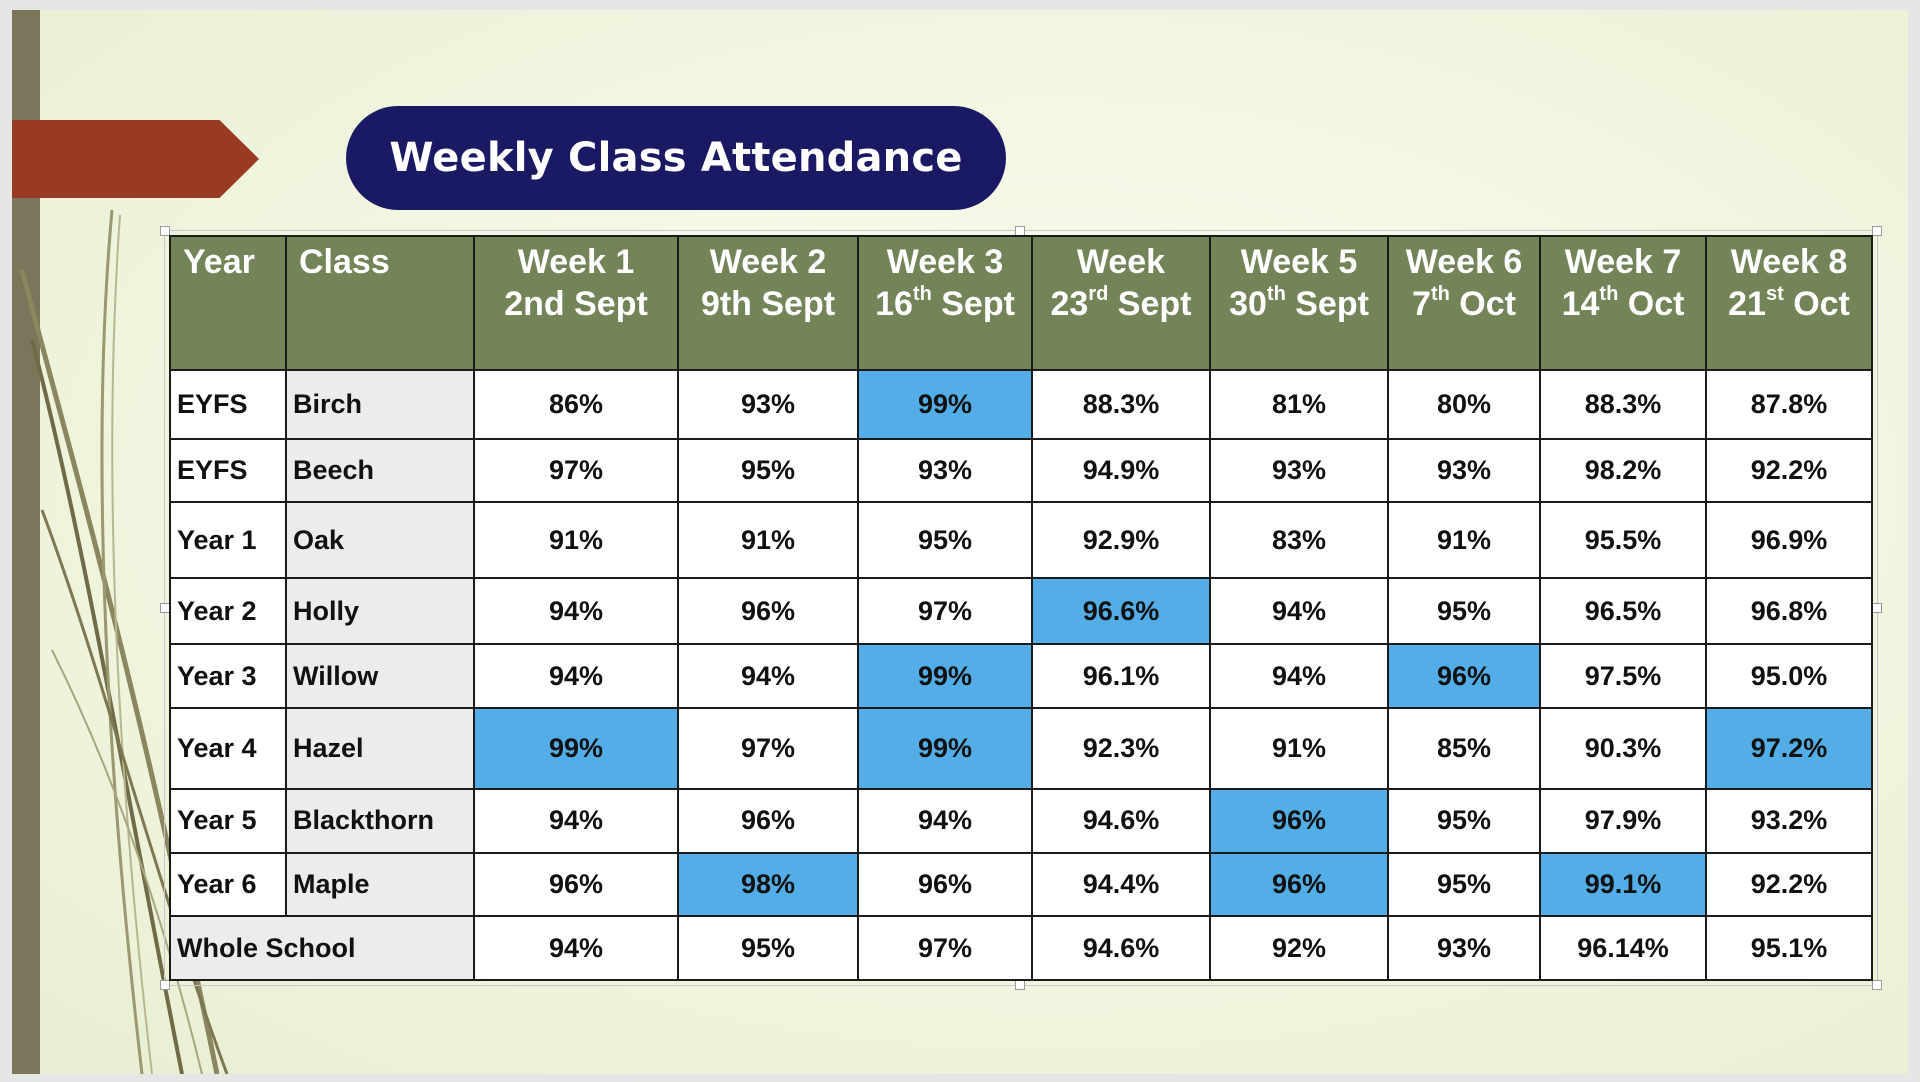  Describe the element at coordinates (1248, 304) in the screenshot. I see `date-number: 30` at that location.